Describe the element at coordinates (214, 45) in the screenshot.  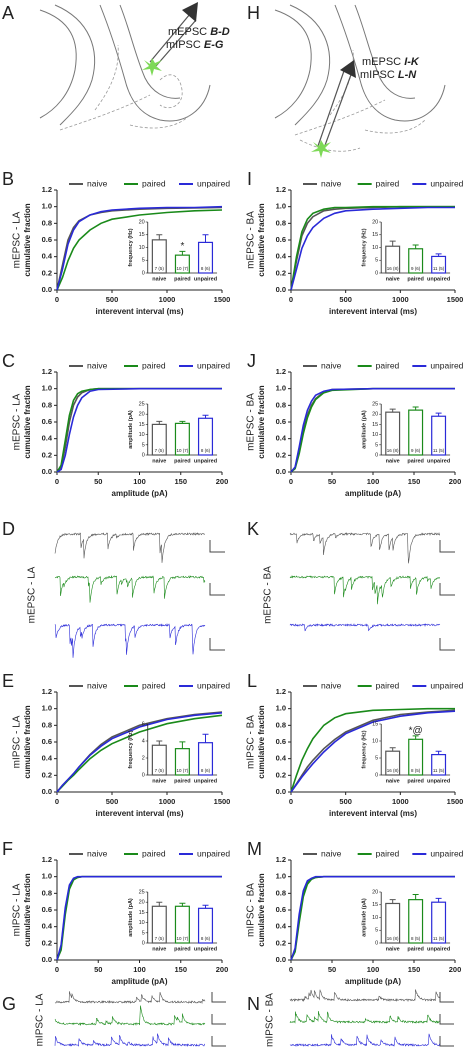
I see `label-panels: E-G` at that location.